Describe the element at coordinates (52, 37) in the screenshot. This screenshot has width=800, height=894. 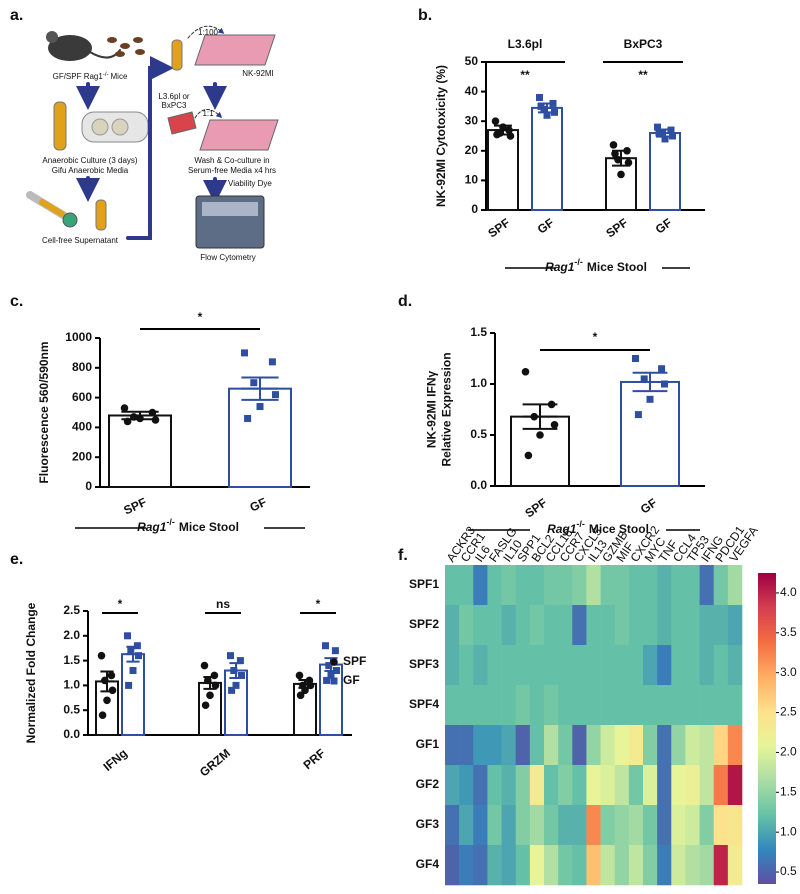
I see `mouse-ear` at that location.